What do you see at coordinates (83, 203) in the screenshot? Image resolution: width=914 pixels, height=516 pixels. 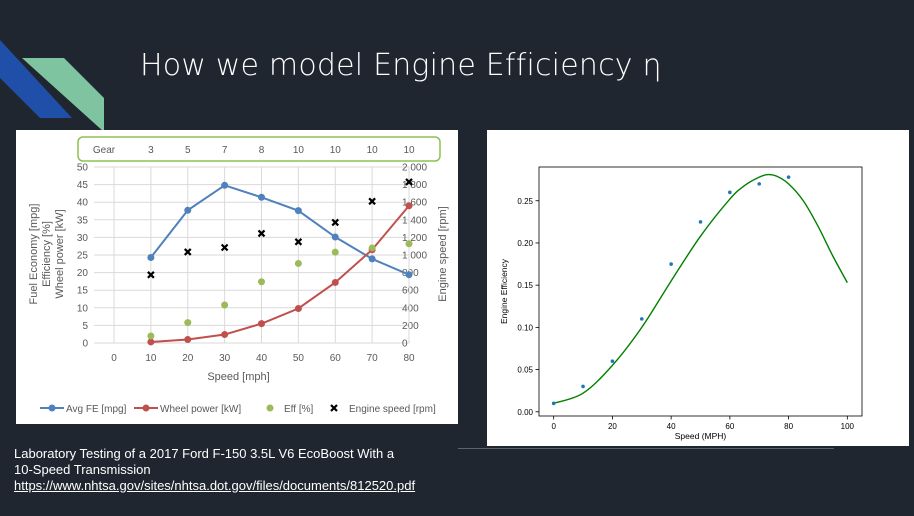 I see `y-tick-left: 40` at bounding box center [83, 203].